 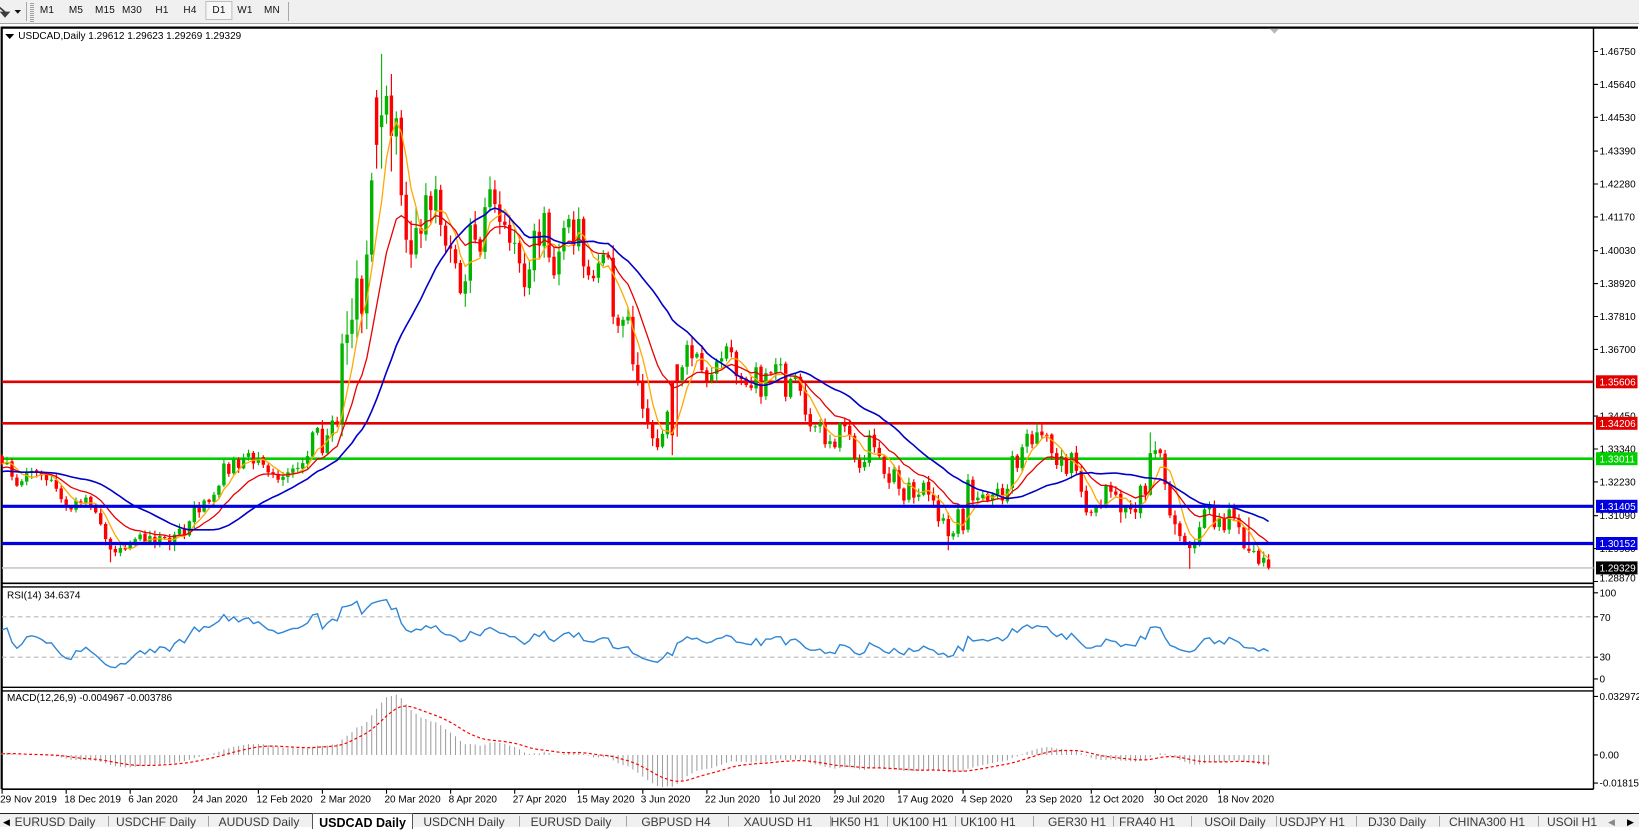 I want to click on svg-text:MACD(12,26,9) -0.004967 -0.003: MACD(12,26,9) -0.004967 -0.003786, so click(x=90, y=698).